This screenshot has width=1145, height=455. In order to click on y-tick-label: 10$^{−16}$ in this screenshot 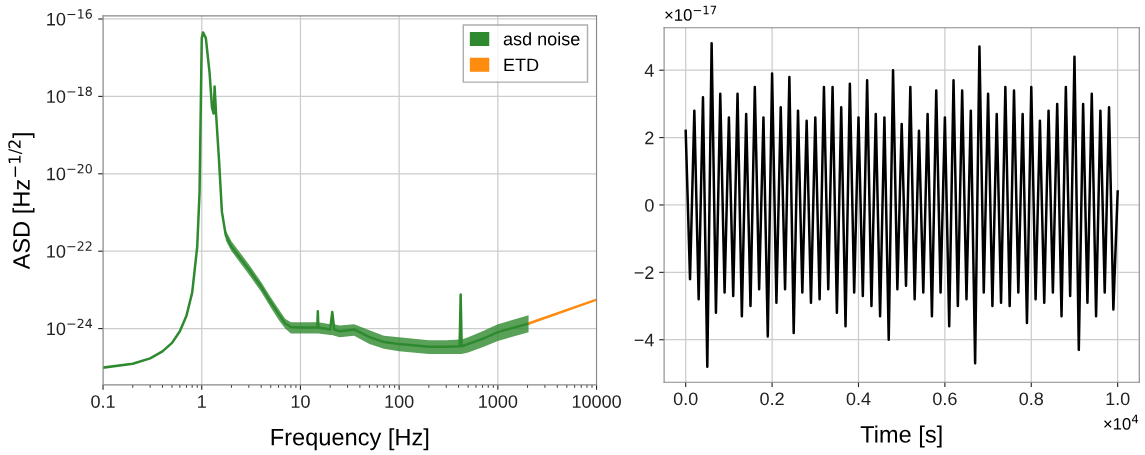, I will do `click(69, 17)`.